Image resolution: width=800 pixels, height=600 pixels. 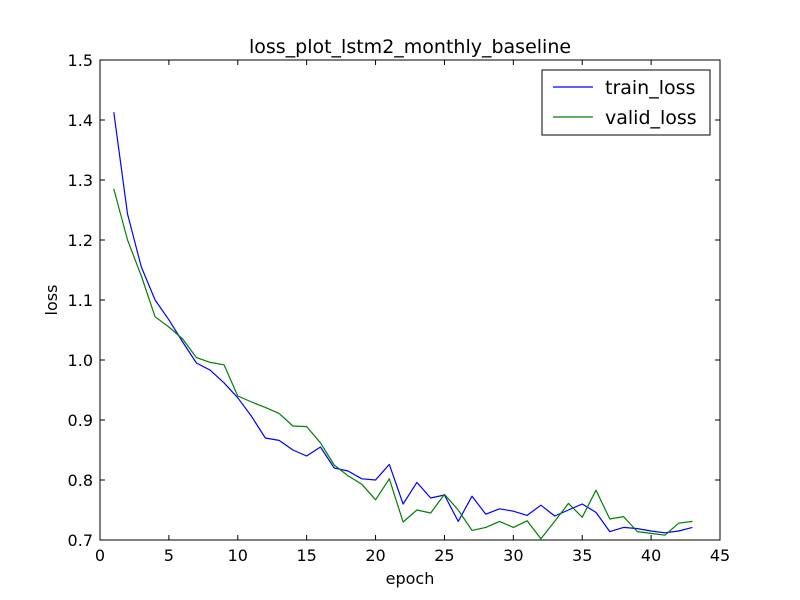 What do you see at coordinates (80, 480) in the screenshot?
I see `y-tick-label: 0.8` at bounding box center [80, 480].